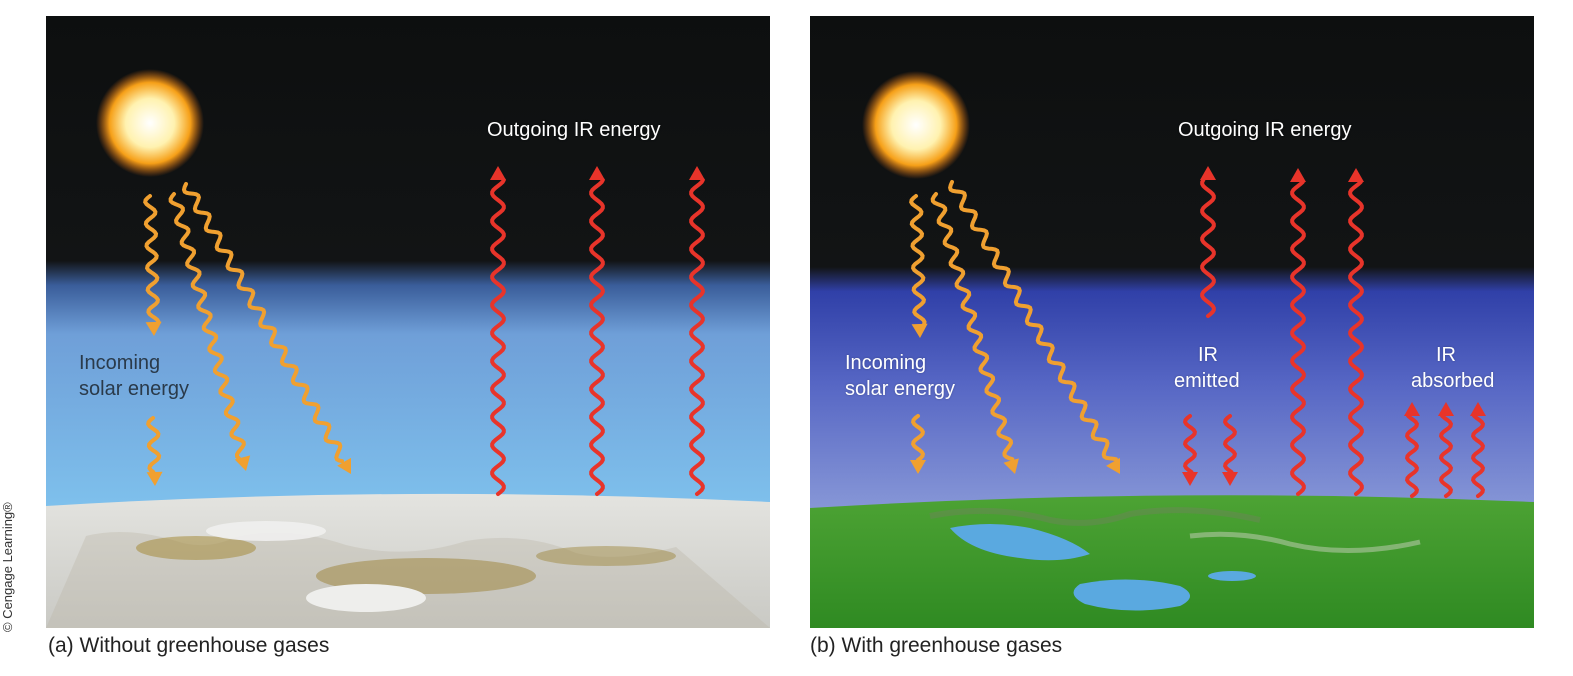 This screenshot has height=676, width=1573. I want to click on ir-absorbed-label-line2: absorbed, so click(1453, 381).